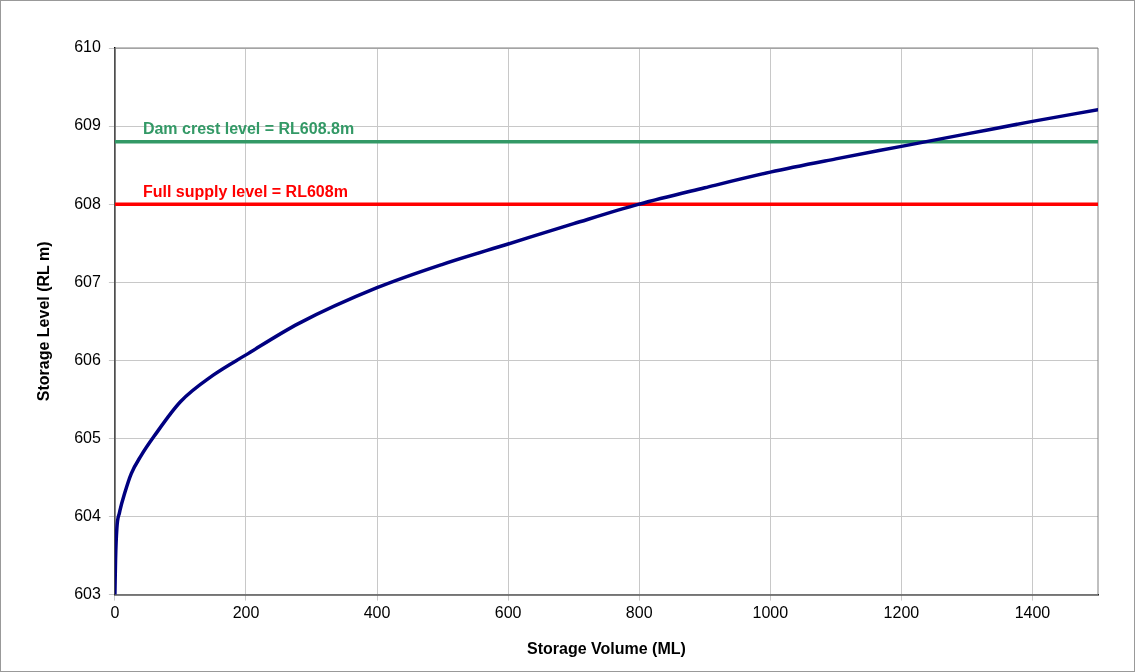  I want to click on y-tick-label: 605, so click(87, 437).